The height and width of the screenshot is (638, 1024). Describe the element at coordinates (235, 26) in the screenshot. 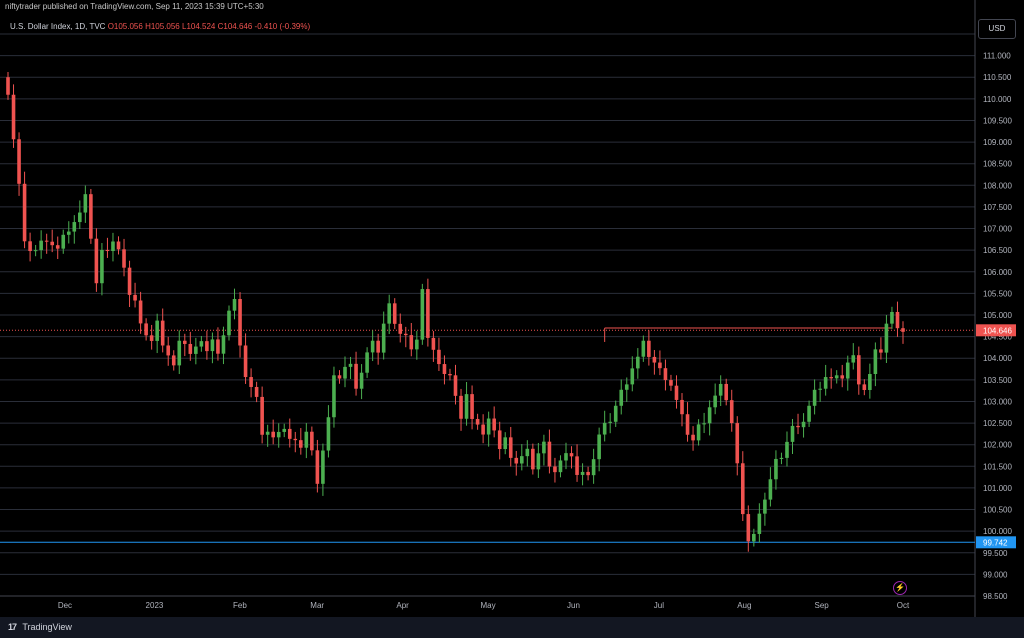

I see `ohlc-close: C104.646` at that location.